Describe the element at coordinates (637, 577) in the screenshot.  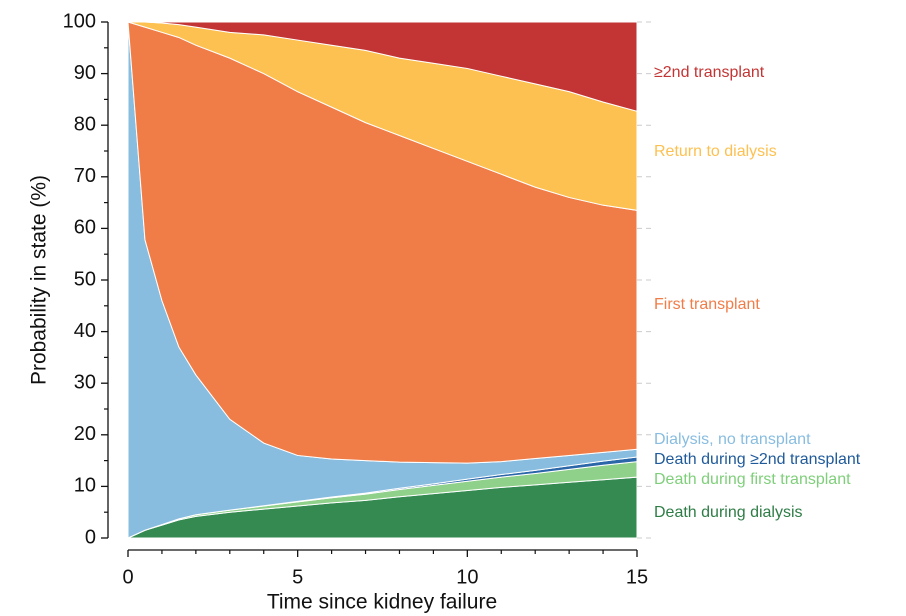
I see `x-tick-label: 15` at that location.